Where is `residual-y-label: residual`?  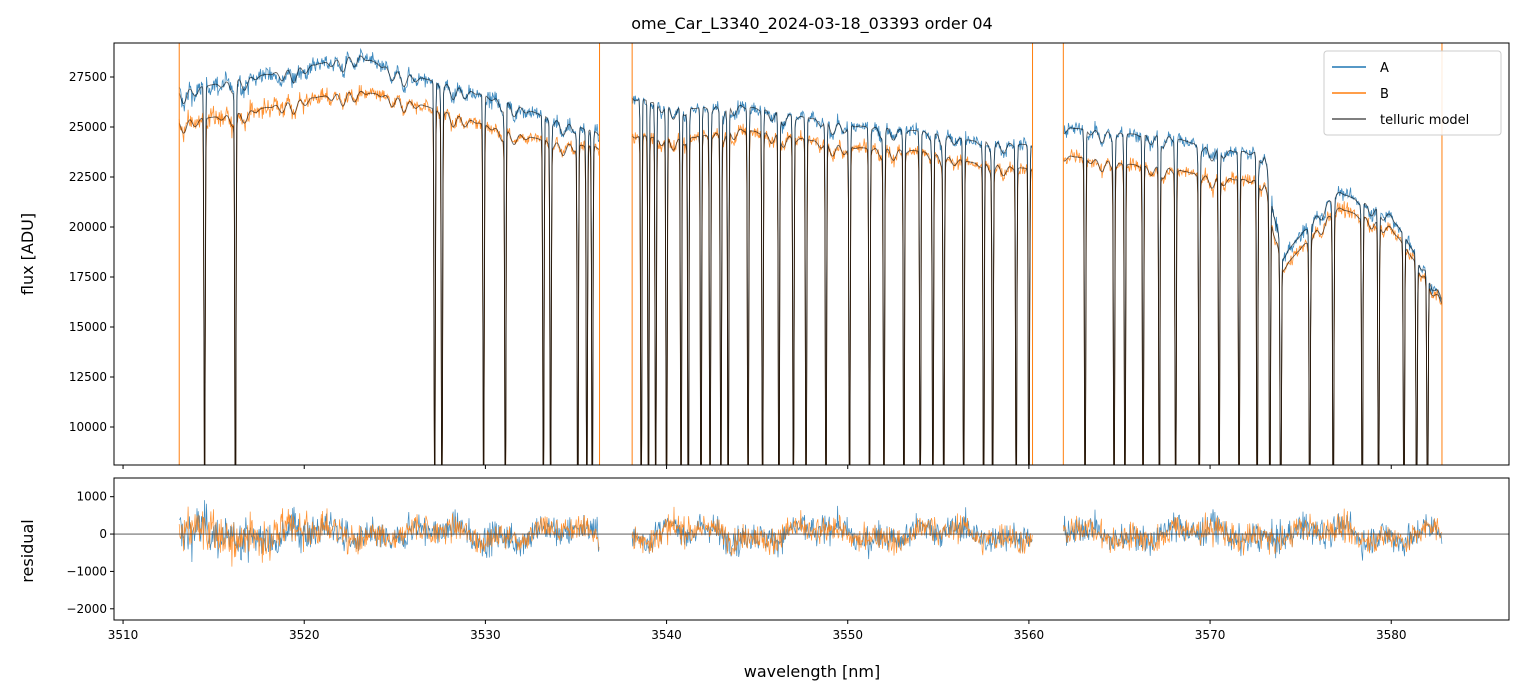
residual-y-label: residual is located at coordinates (27, 550).